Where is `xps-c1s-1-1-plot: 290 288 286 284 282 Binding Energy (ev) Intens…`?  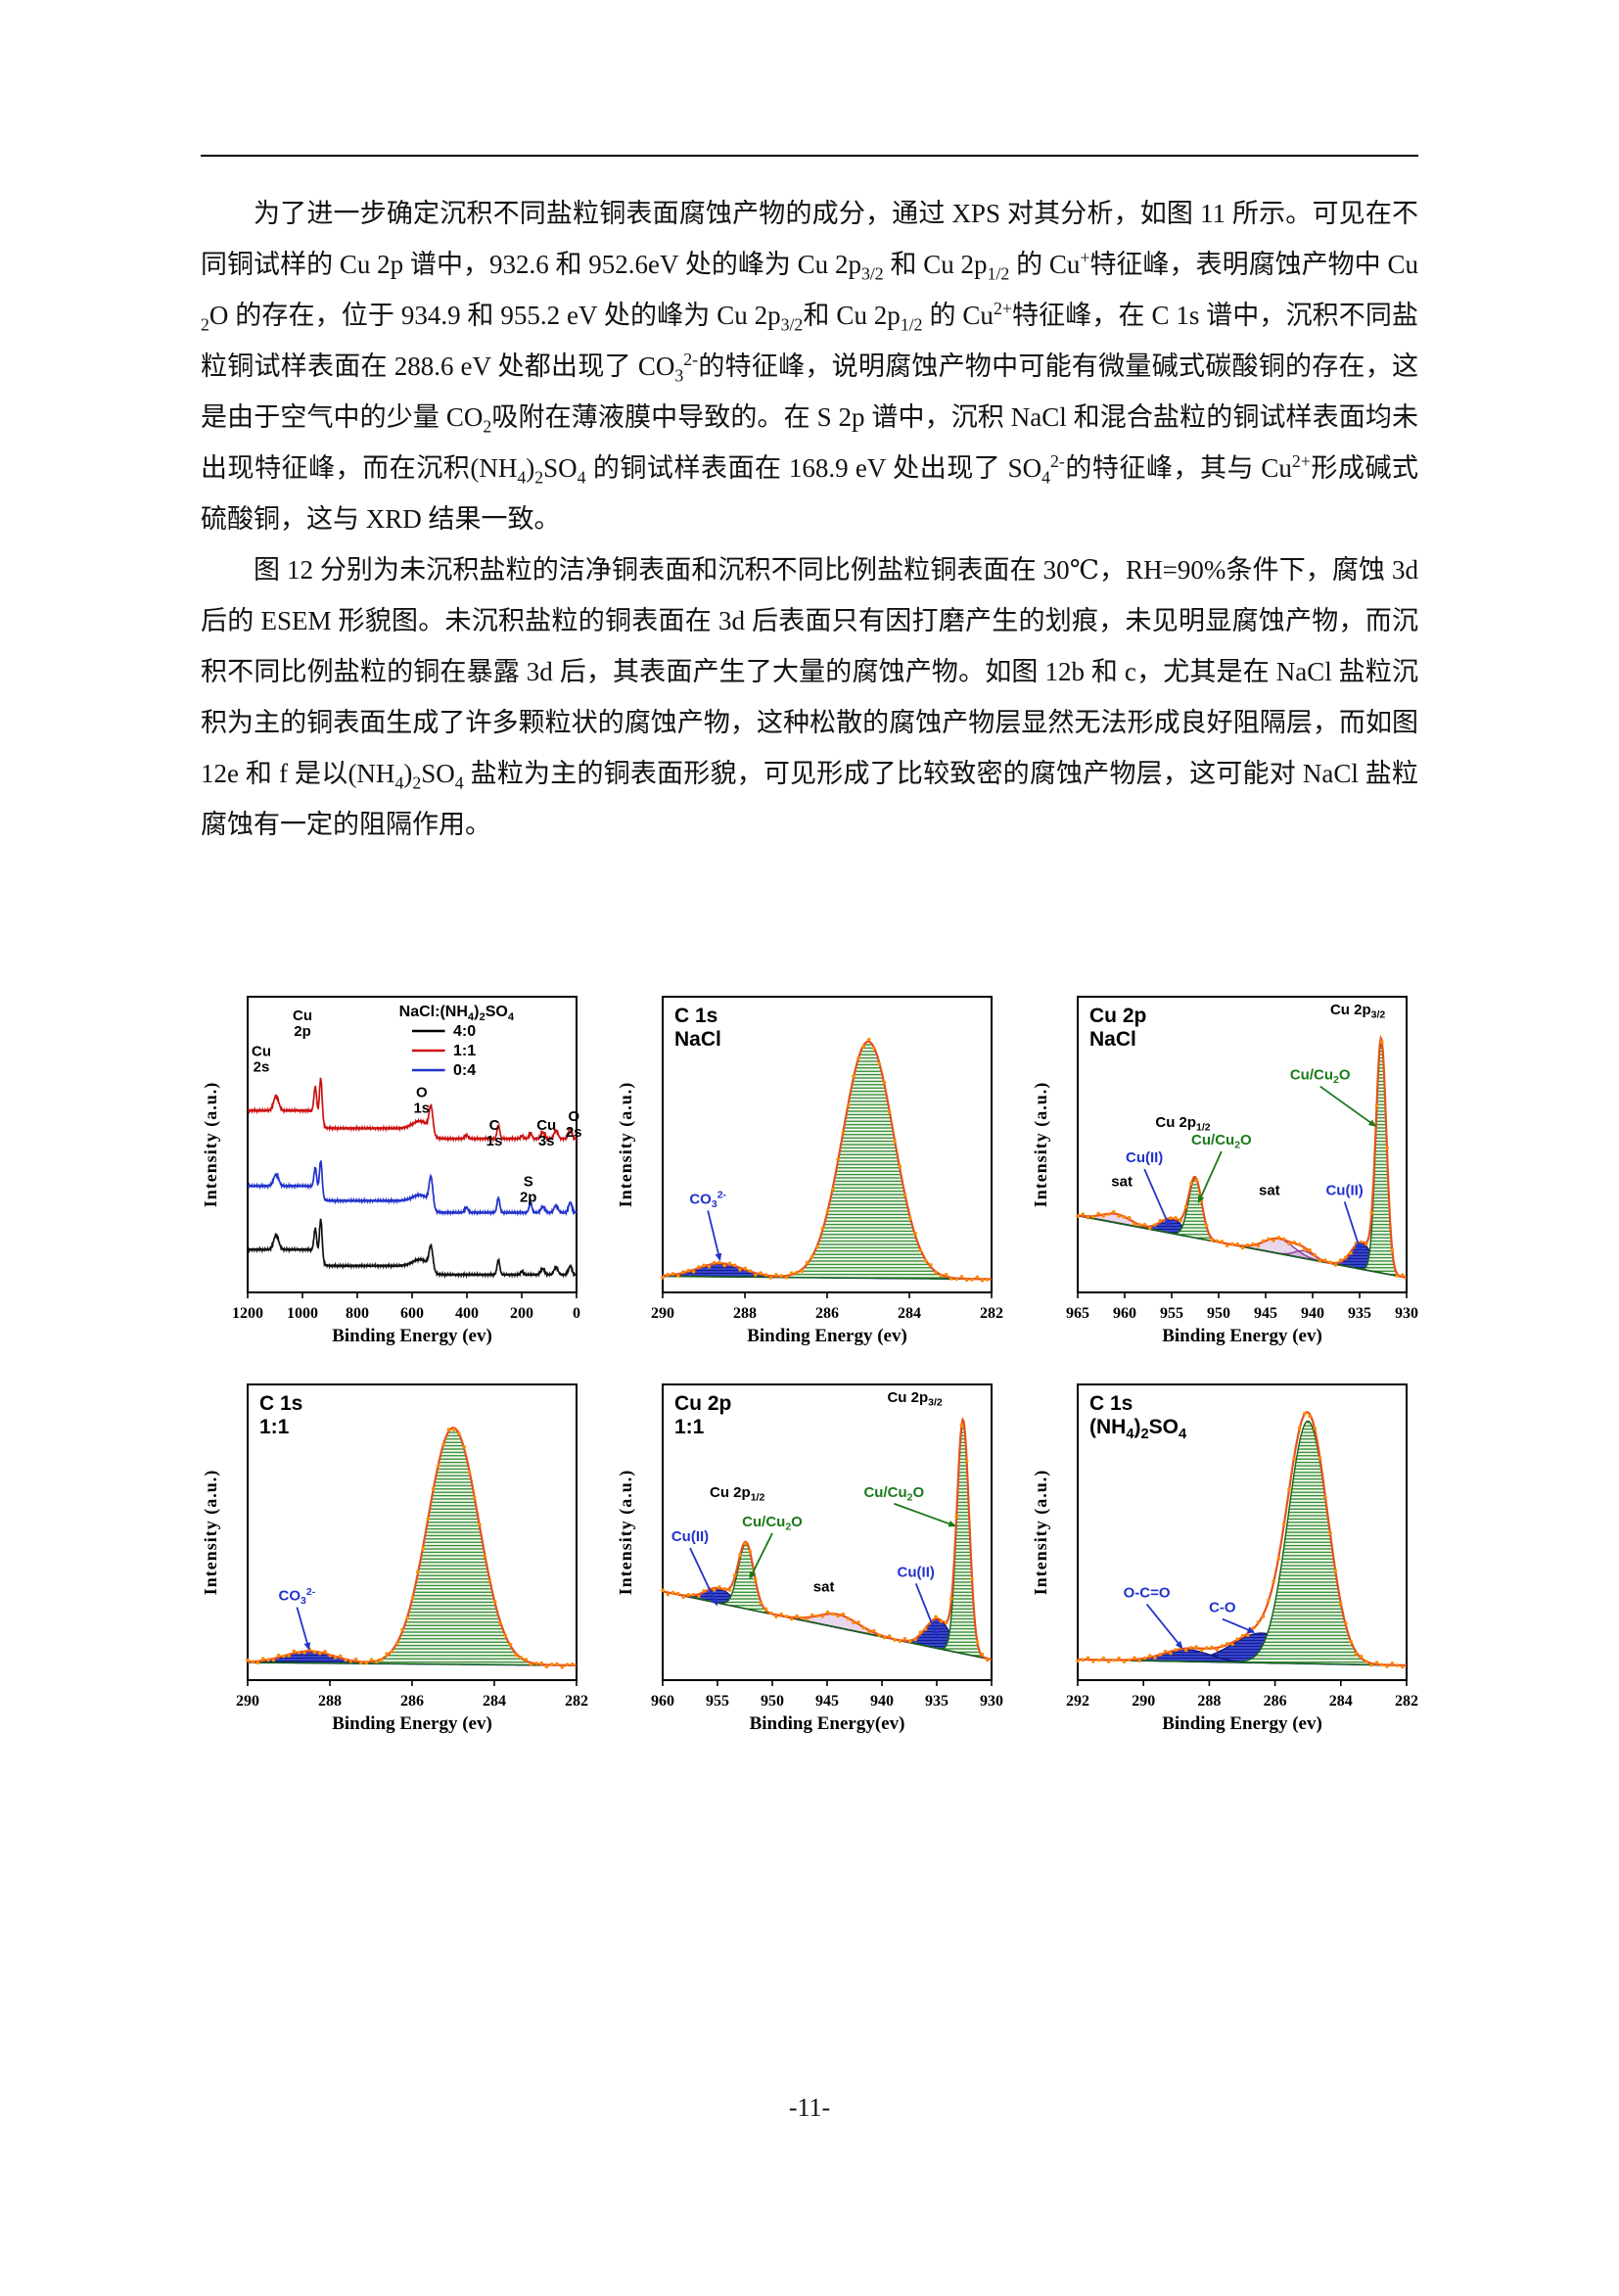 xps-c1s-1-1-plot: 290 288 286 284 282 Binding Energy (ev) Intens… is located at coordinates (394, 1558).